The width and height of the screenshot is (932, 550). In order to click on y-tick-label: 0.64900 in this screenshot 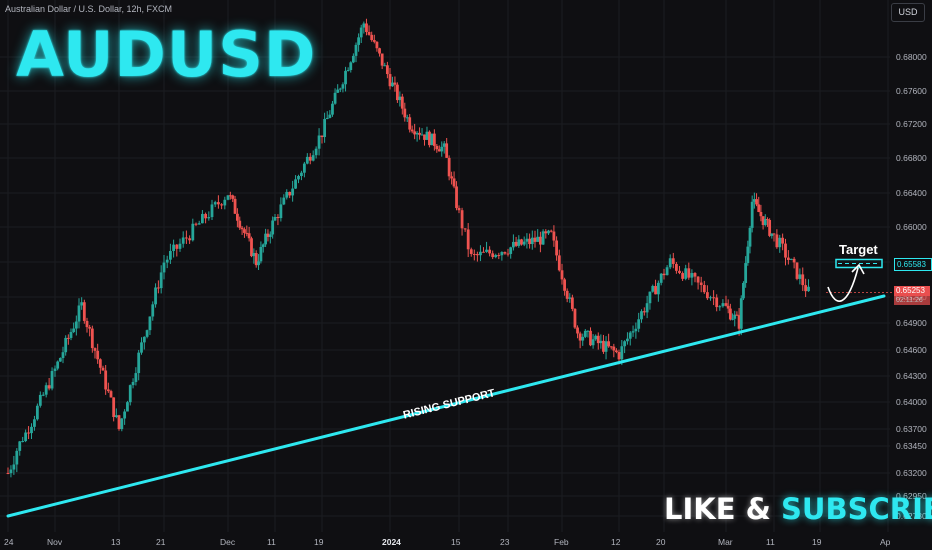, I will do `click(911, 323)`.